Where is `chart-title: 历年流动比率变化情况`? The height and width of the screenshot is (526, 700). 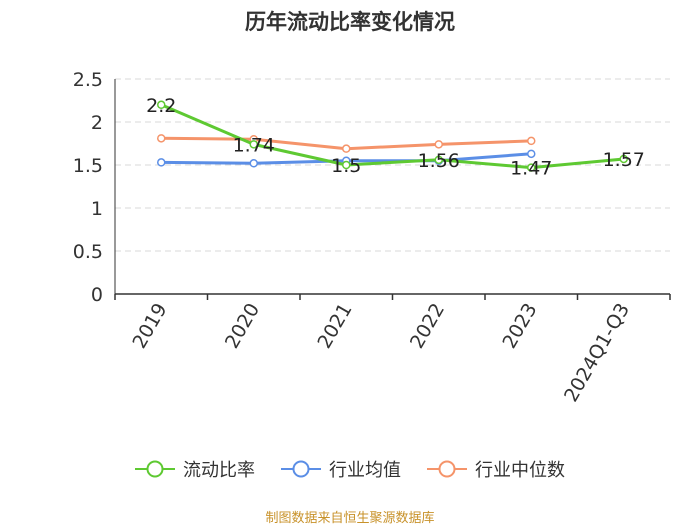 chart-title: 历年流动比率变化情况 is located at coordinates (350, 22).